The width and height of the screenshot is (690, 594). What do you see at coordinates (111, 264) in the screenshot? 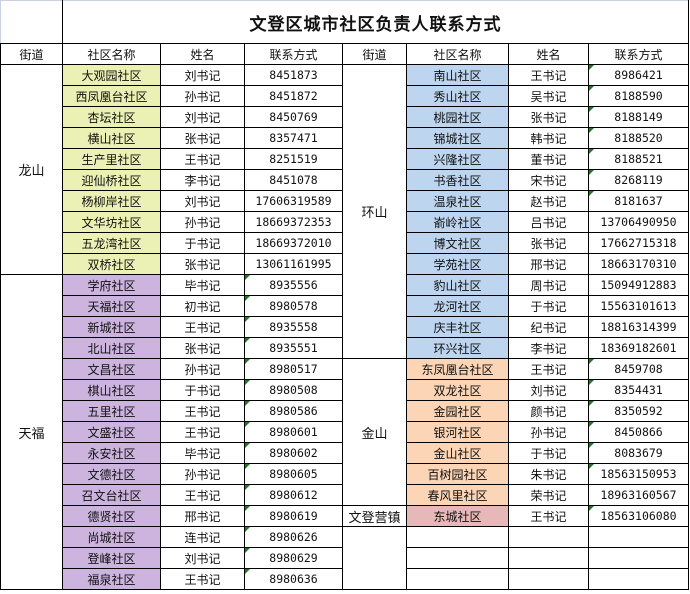
I see `community-name-cell: 双桥社区` at bounding box center [111, 264].